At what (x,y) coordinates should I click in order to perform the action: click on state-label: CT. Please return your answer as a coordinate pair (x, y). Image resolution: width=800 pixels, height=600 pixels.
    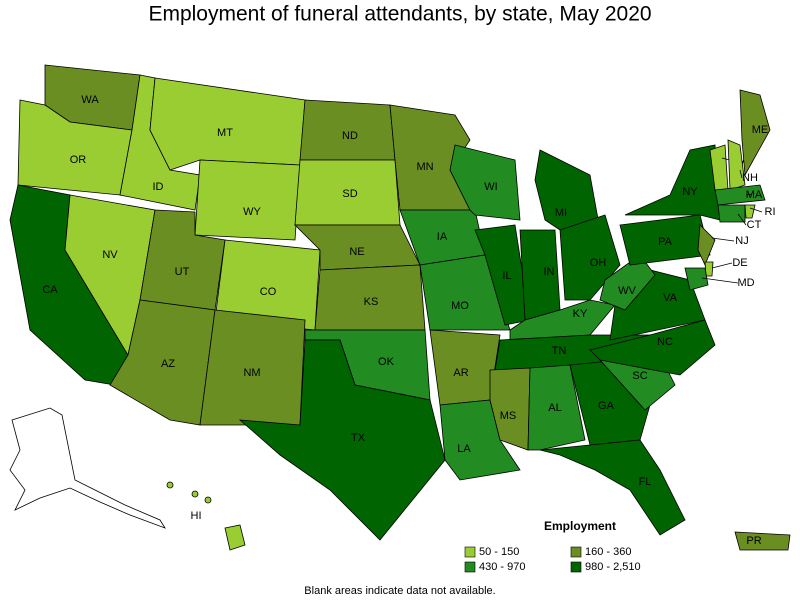
    Looking at the image, I should click on (754, 225).